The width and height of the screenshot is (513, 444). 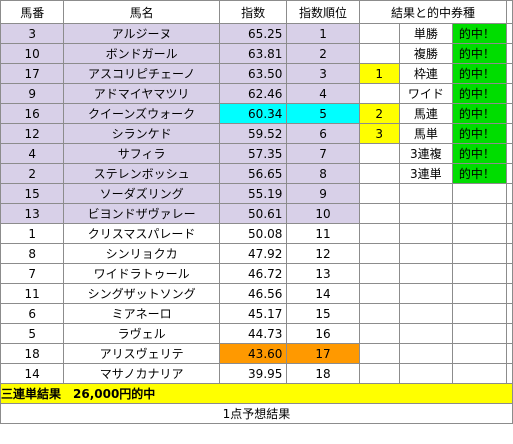 I want to click on table-row: 10 ボンドガール 63.81 2 複勝 的中！, so click(x=256, y=53).